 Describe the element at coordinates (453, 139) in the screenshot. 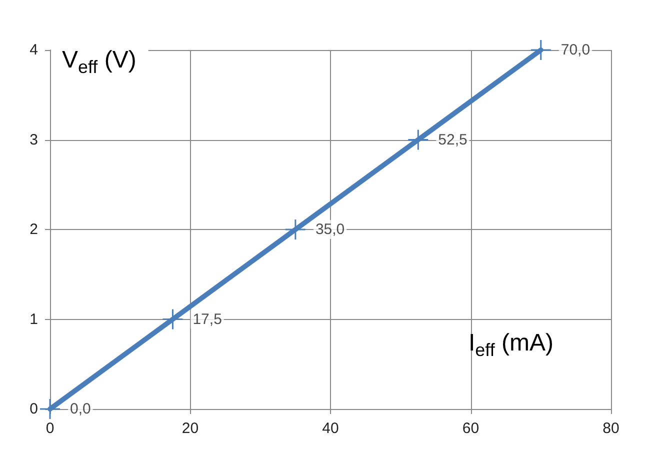

I see `annotation: 52,5` at that location.